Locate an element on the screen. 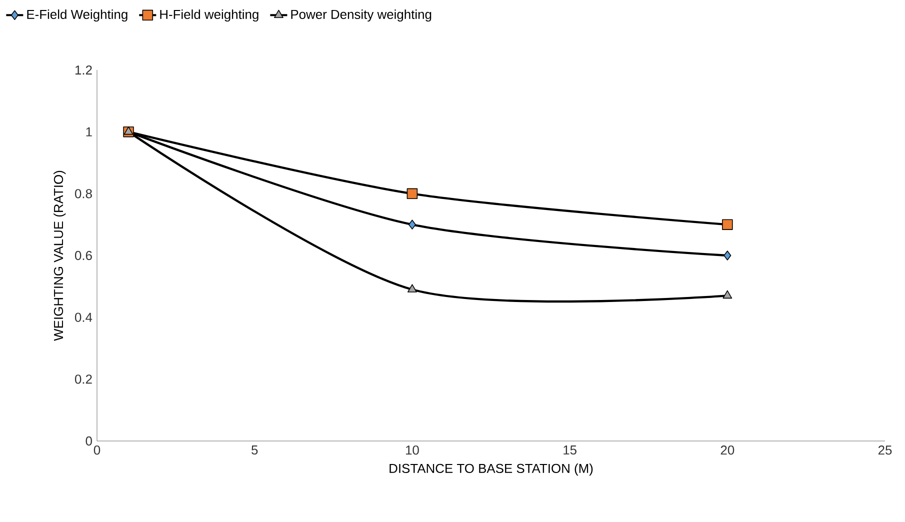 This screenshot has width=905, height=522. y-tick-label: 1.2 is located at coordinates (83, 70).